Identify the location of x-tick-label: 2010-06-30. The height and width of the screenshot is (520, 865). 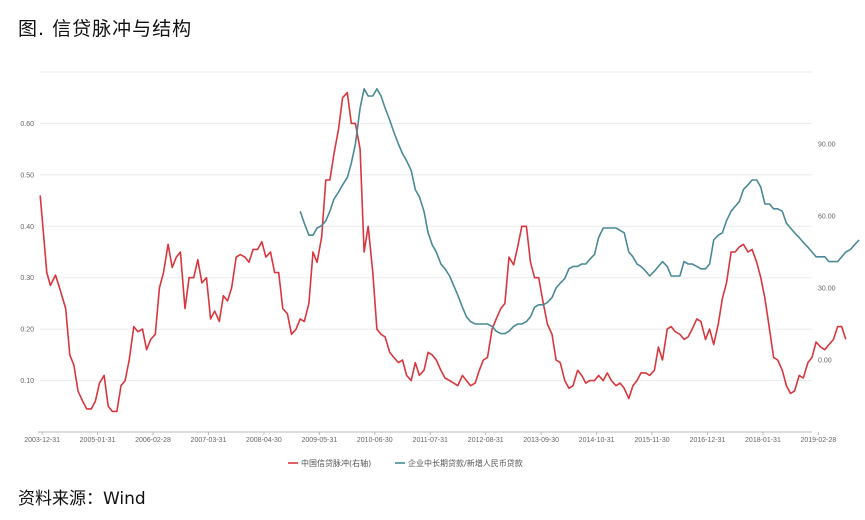
(375, 440).